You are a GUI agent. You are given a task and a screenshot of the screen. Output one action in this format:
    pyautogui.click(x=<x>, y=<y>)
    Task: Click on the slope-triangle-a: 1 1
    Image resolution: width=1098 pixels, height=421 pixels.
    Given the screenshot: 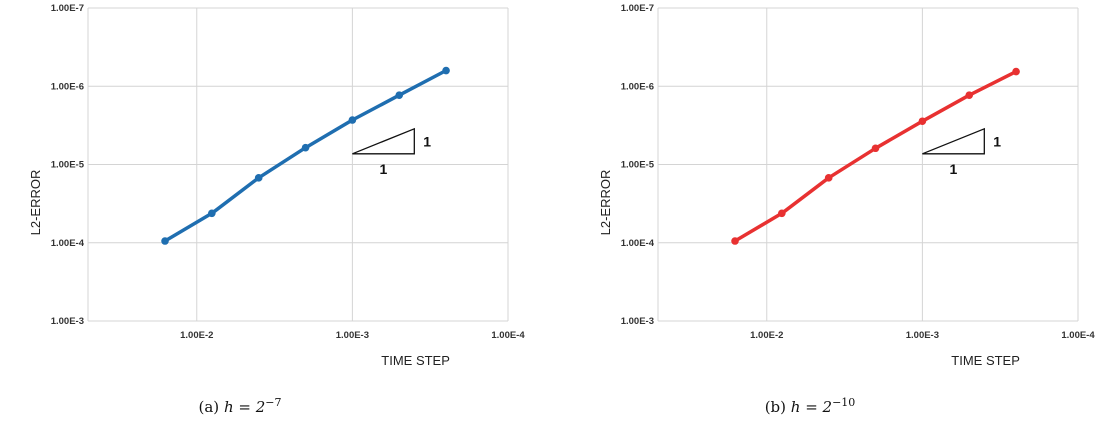 What is the action you would take?
    pyautogui.click(x=391, y=152)
    